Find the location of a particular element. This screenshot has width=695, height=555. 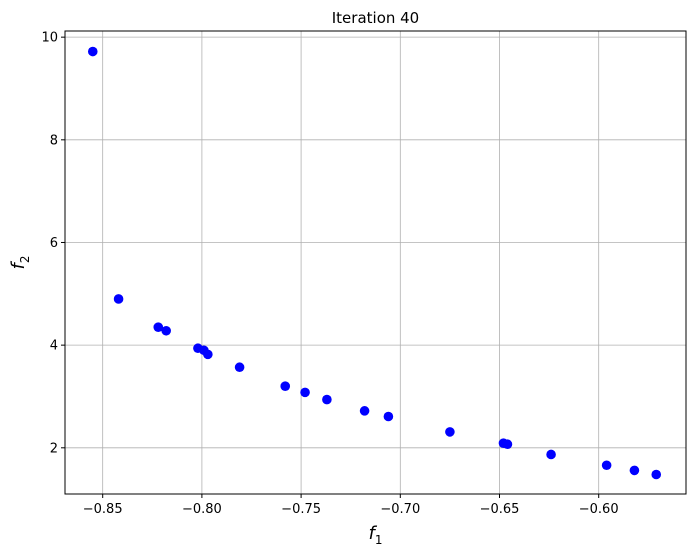

x-tick-label: −0.80 is located at coordinates (202, 509).